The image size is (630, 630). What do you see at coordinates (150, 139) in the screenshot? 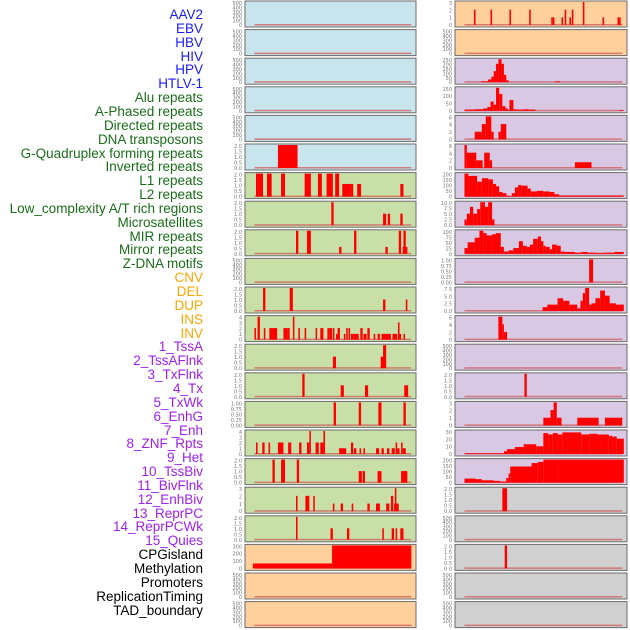
I see `track-label: DNA transposons` at bounding box center [150, 139].